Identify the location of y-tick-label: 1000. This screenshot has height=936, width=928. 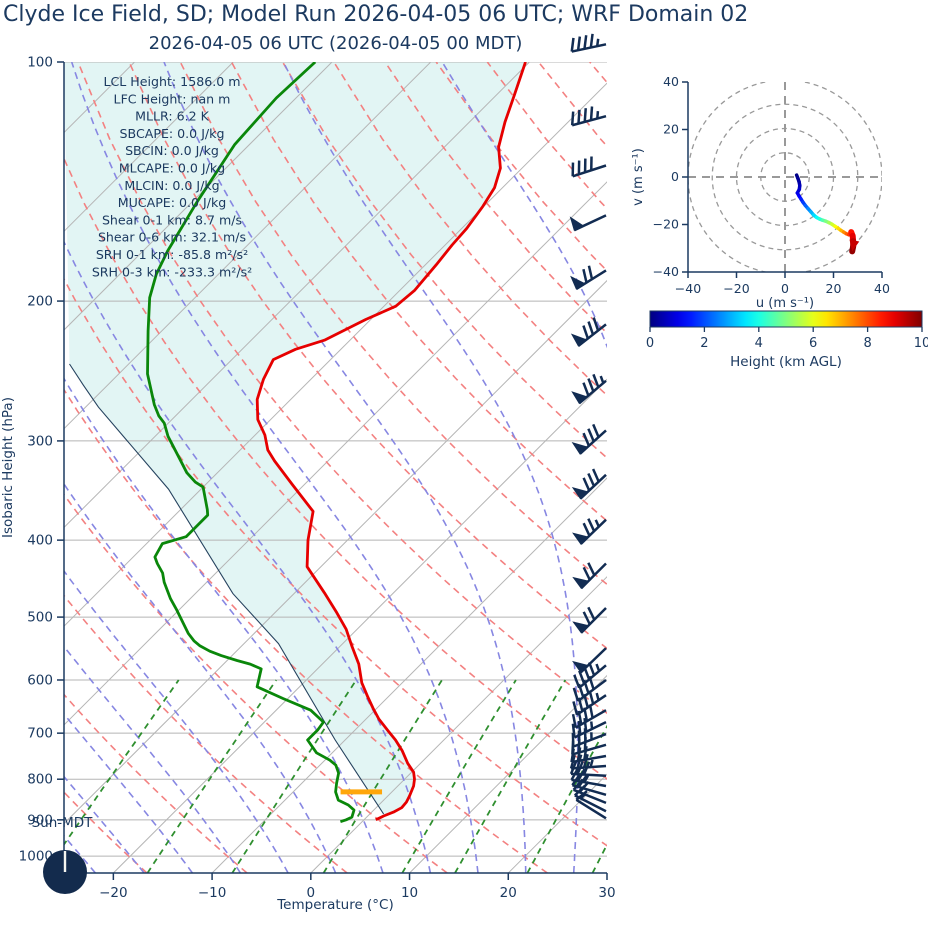
(36, 857).